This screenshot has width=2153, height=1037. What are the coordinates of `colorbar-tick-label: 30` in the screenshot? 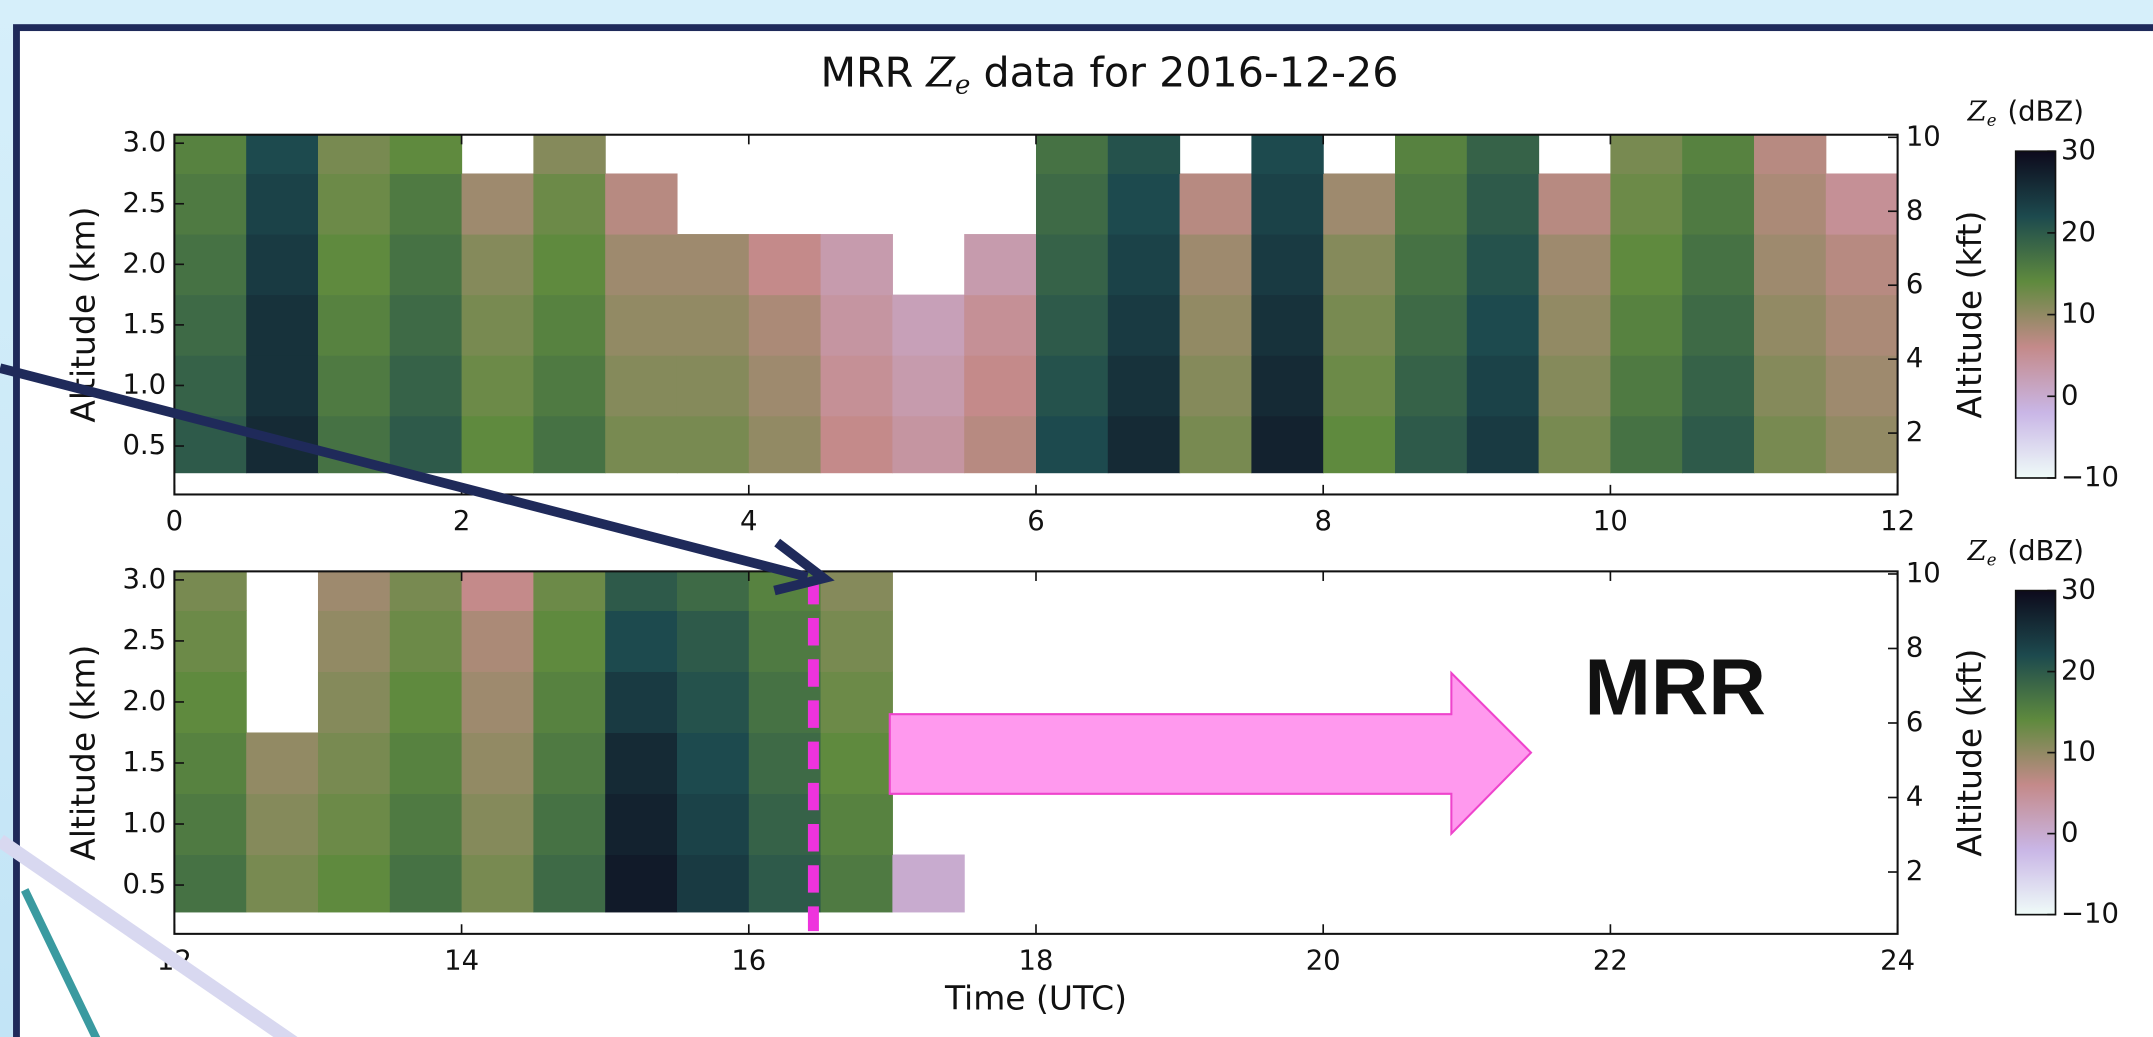 It's located at (2078, 150).